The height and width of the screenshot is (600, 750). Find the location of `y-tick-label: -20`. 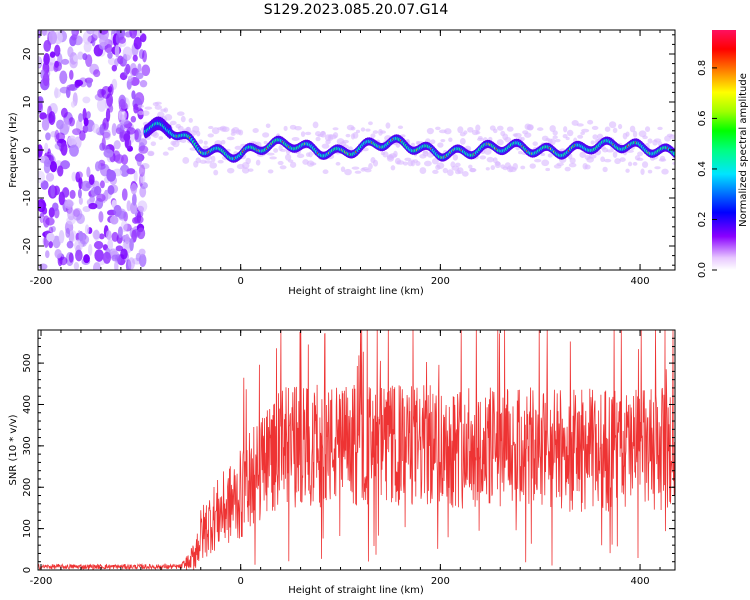

y-tick-label: -20 is located at coordinates (27, 246).